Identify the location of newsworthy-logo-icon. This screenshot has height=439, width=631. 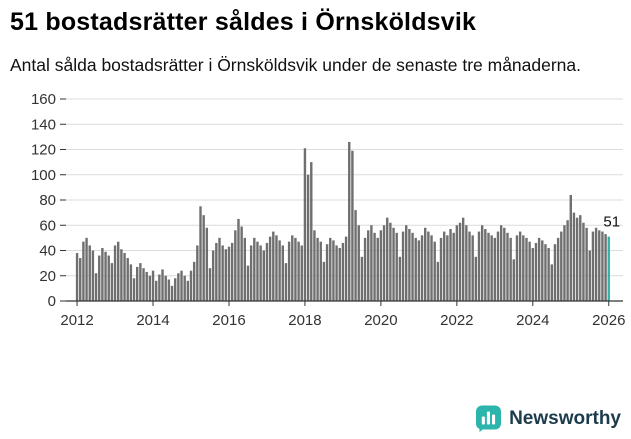
(489, 418).